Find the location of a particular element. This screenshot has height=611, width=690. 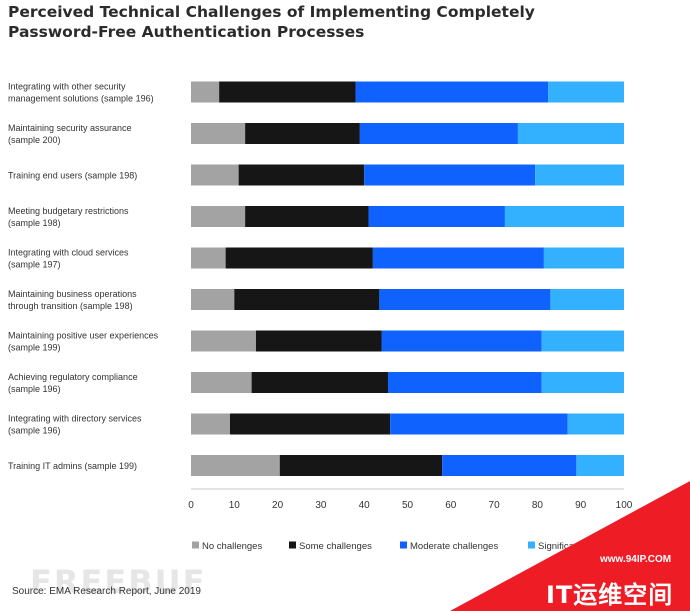

x-tick-label: 0 is located at coordinates (191, 505).